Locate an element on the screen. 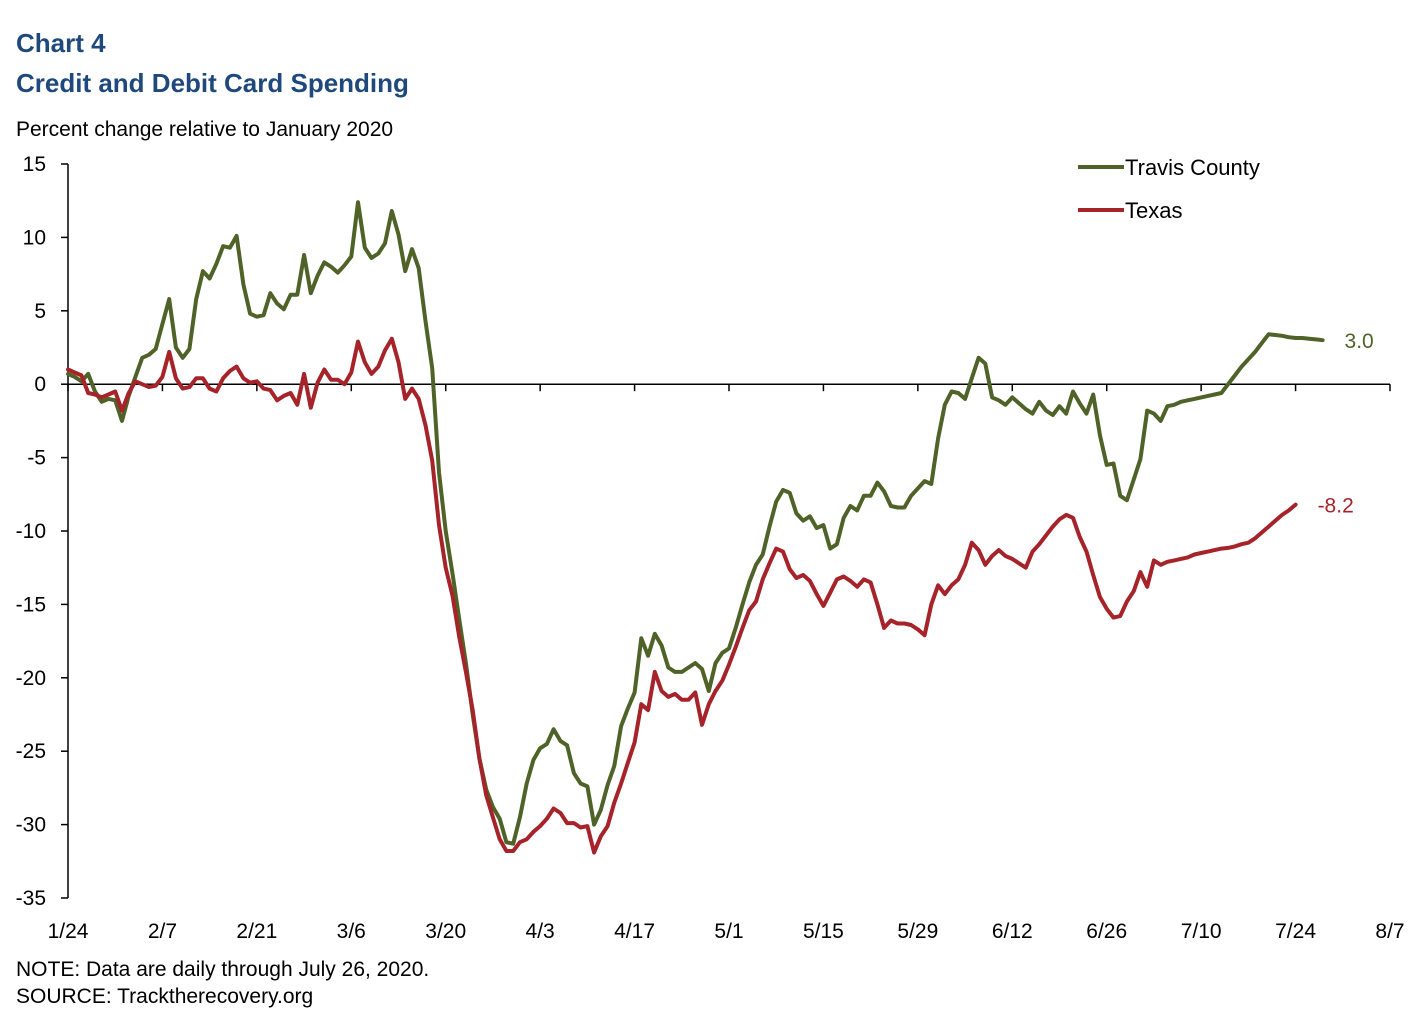 This screenshot has width=1421, height=1031. x-tick-label: 6/12 is located at coordinates (1012, 931).